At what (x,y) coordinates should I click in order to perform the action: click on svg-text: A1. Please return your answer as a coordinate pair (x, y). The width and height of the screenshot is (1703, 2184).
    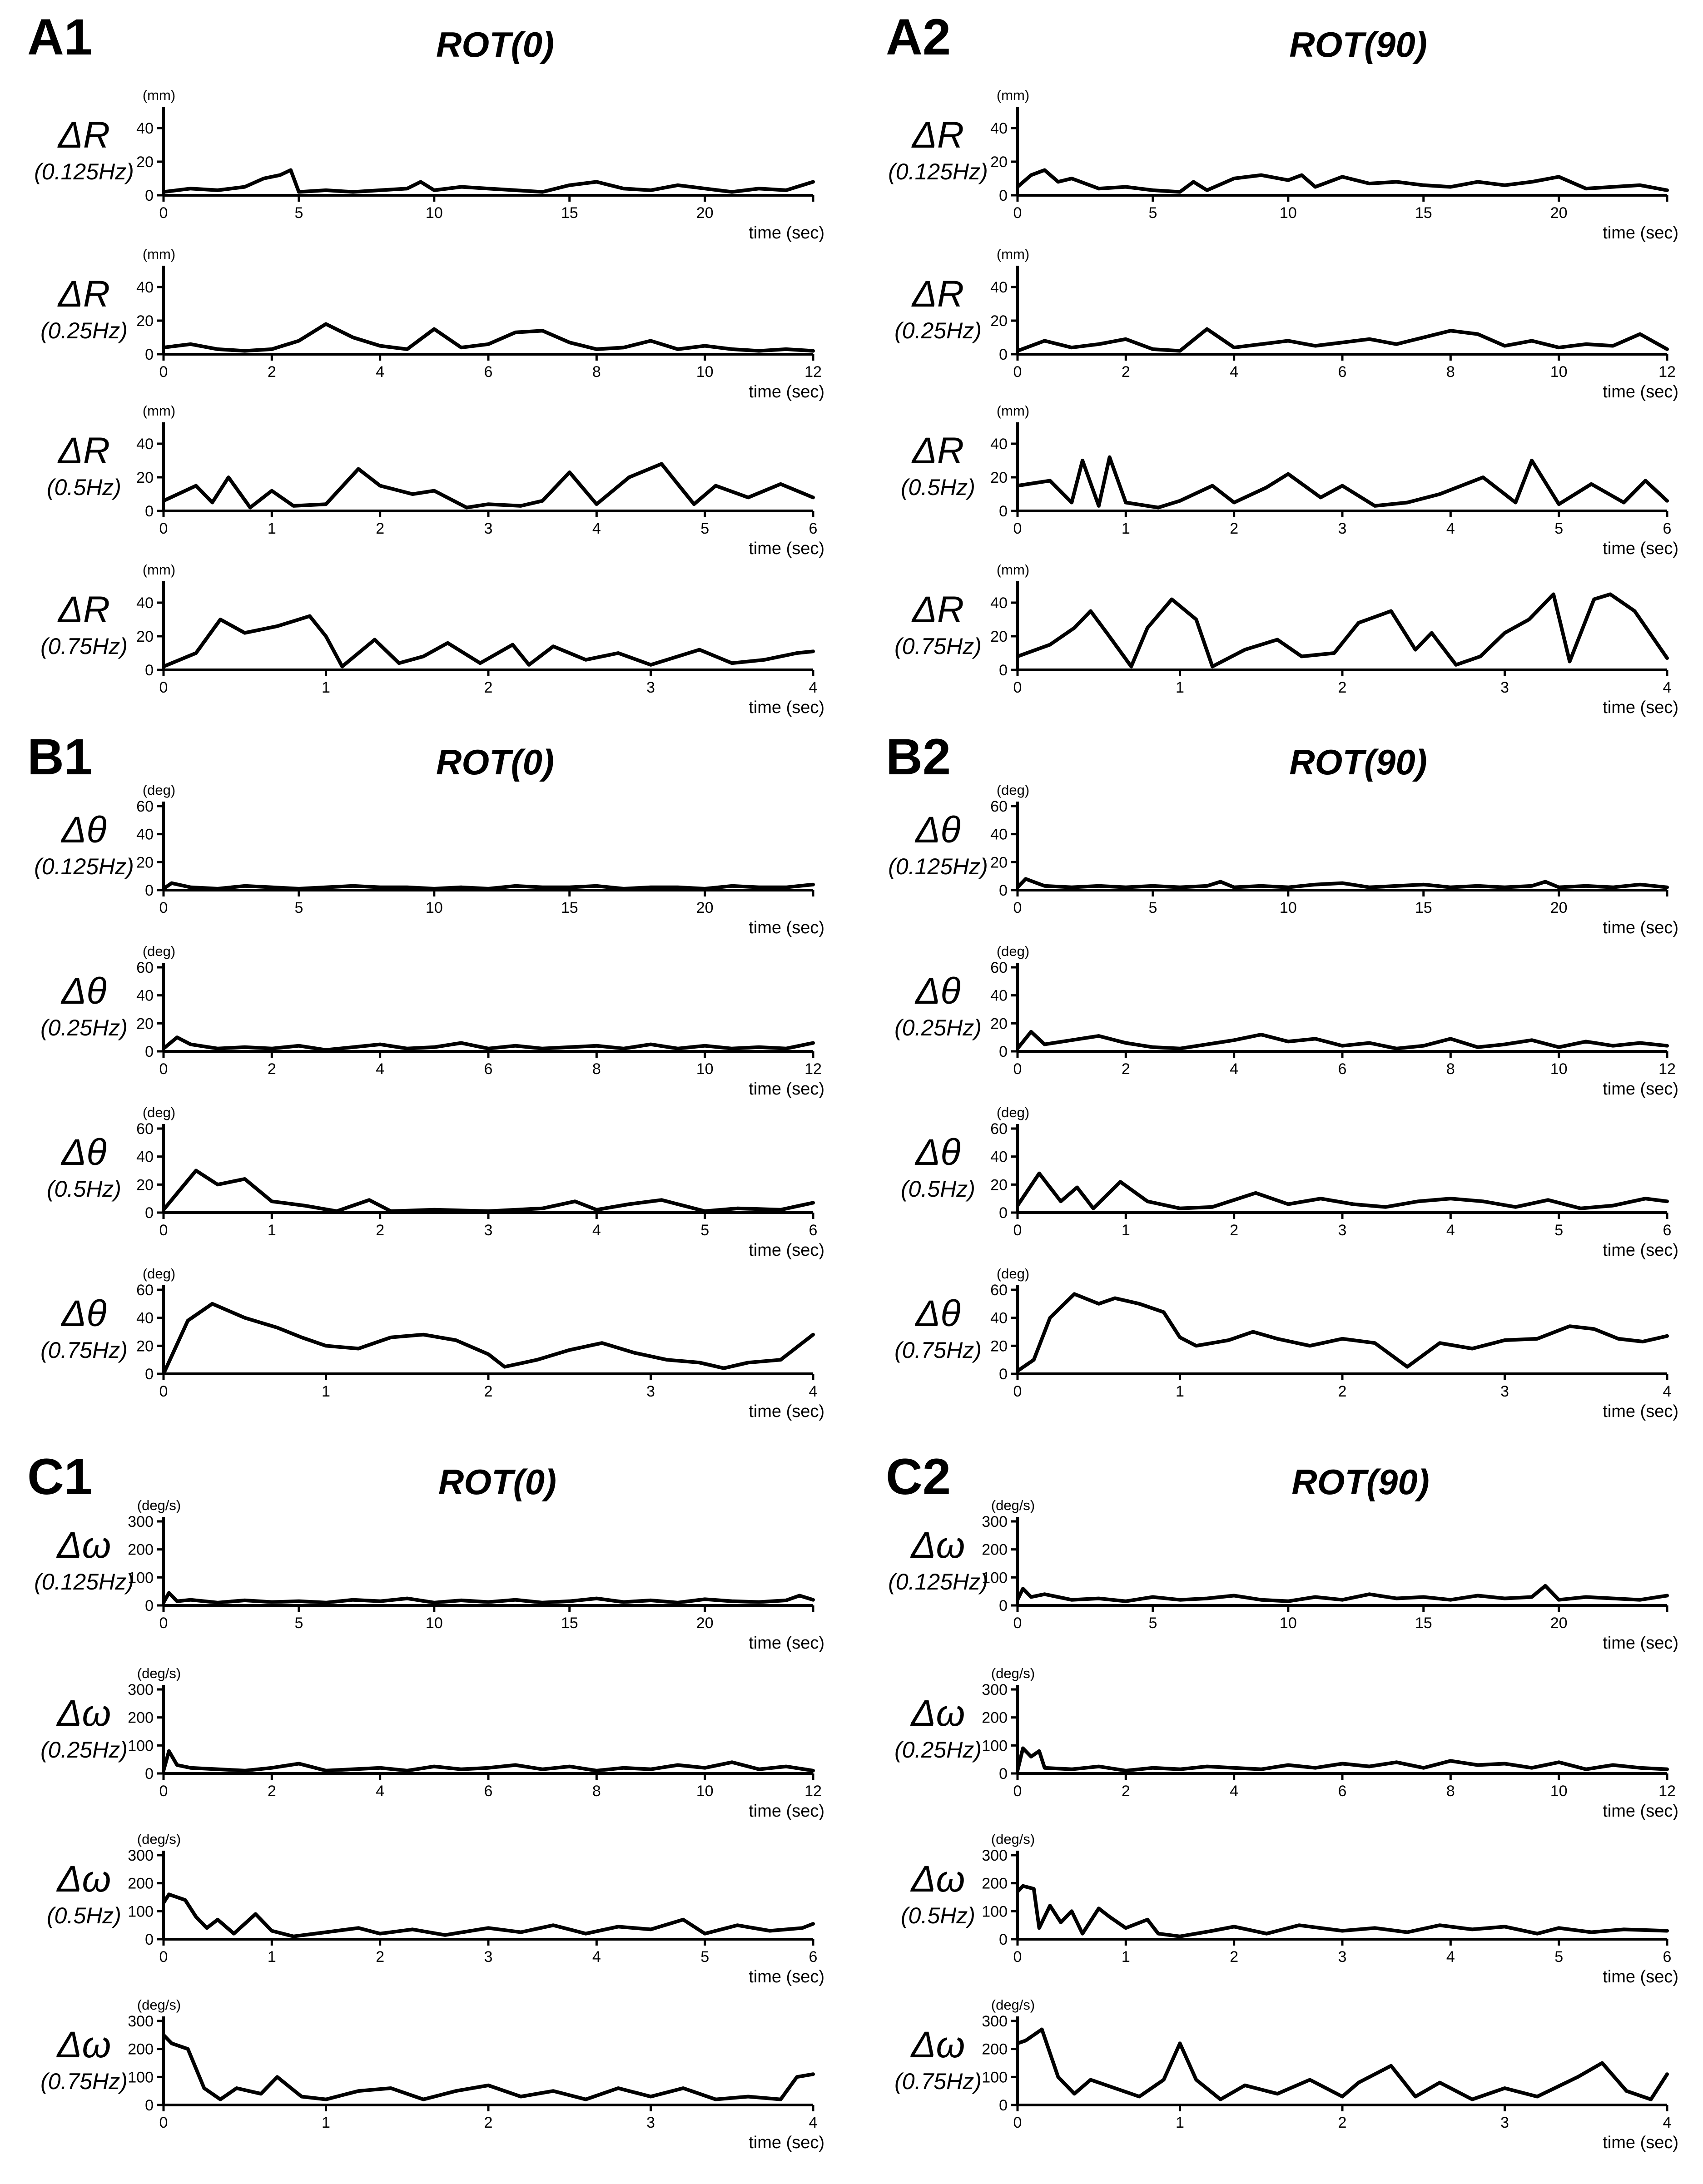
    Looking at the image, I should click on (59, 37).